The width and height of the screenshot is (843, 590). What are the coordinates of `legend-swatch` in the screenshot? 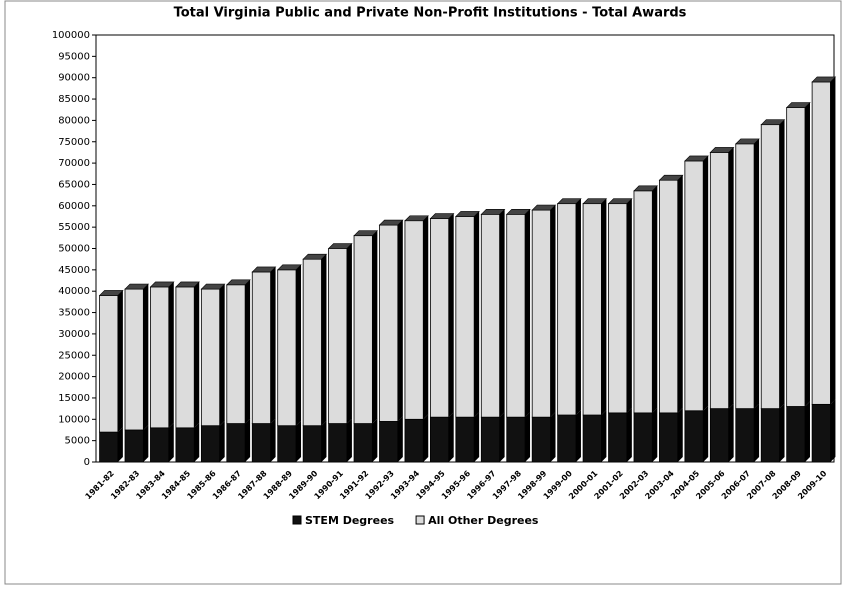 It's located at (297, 520).